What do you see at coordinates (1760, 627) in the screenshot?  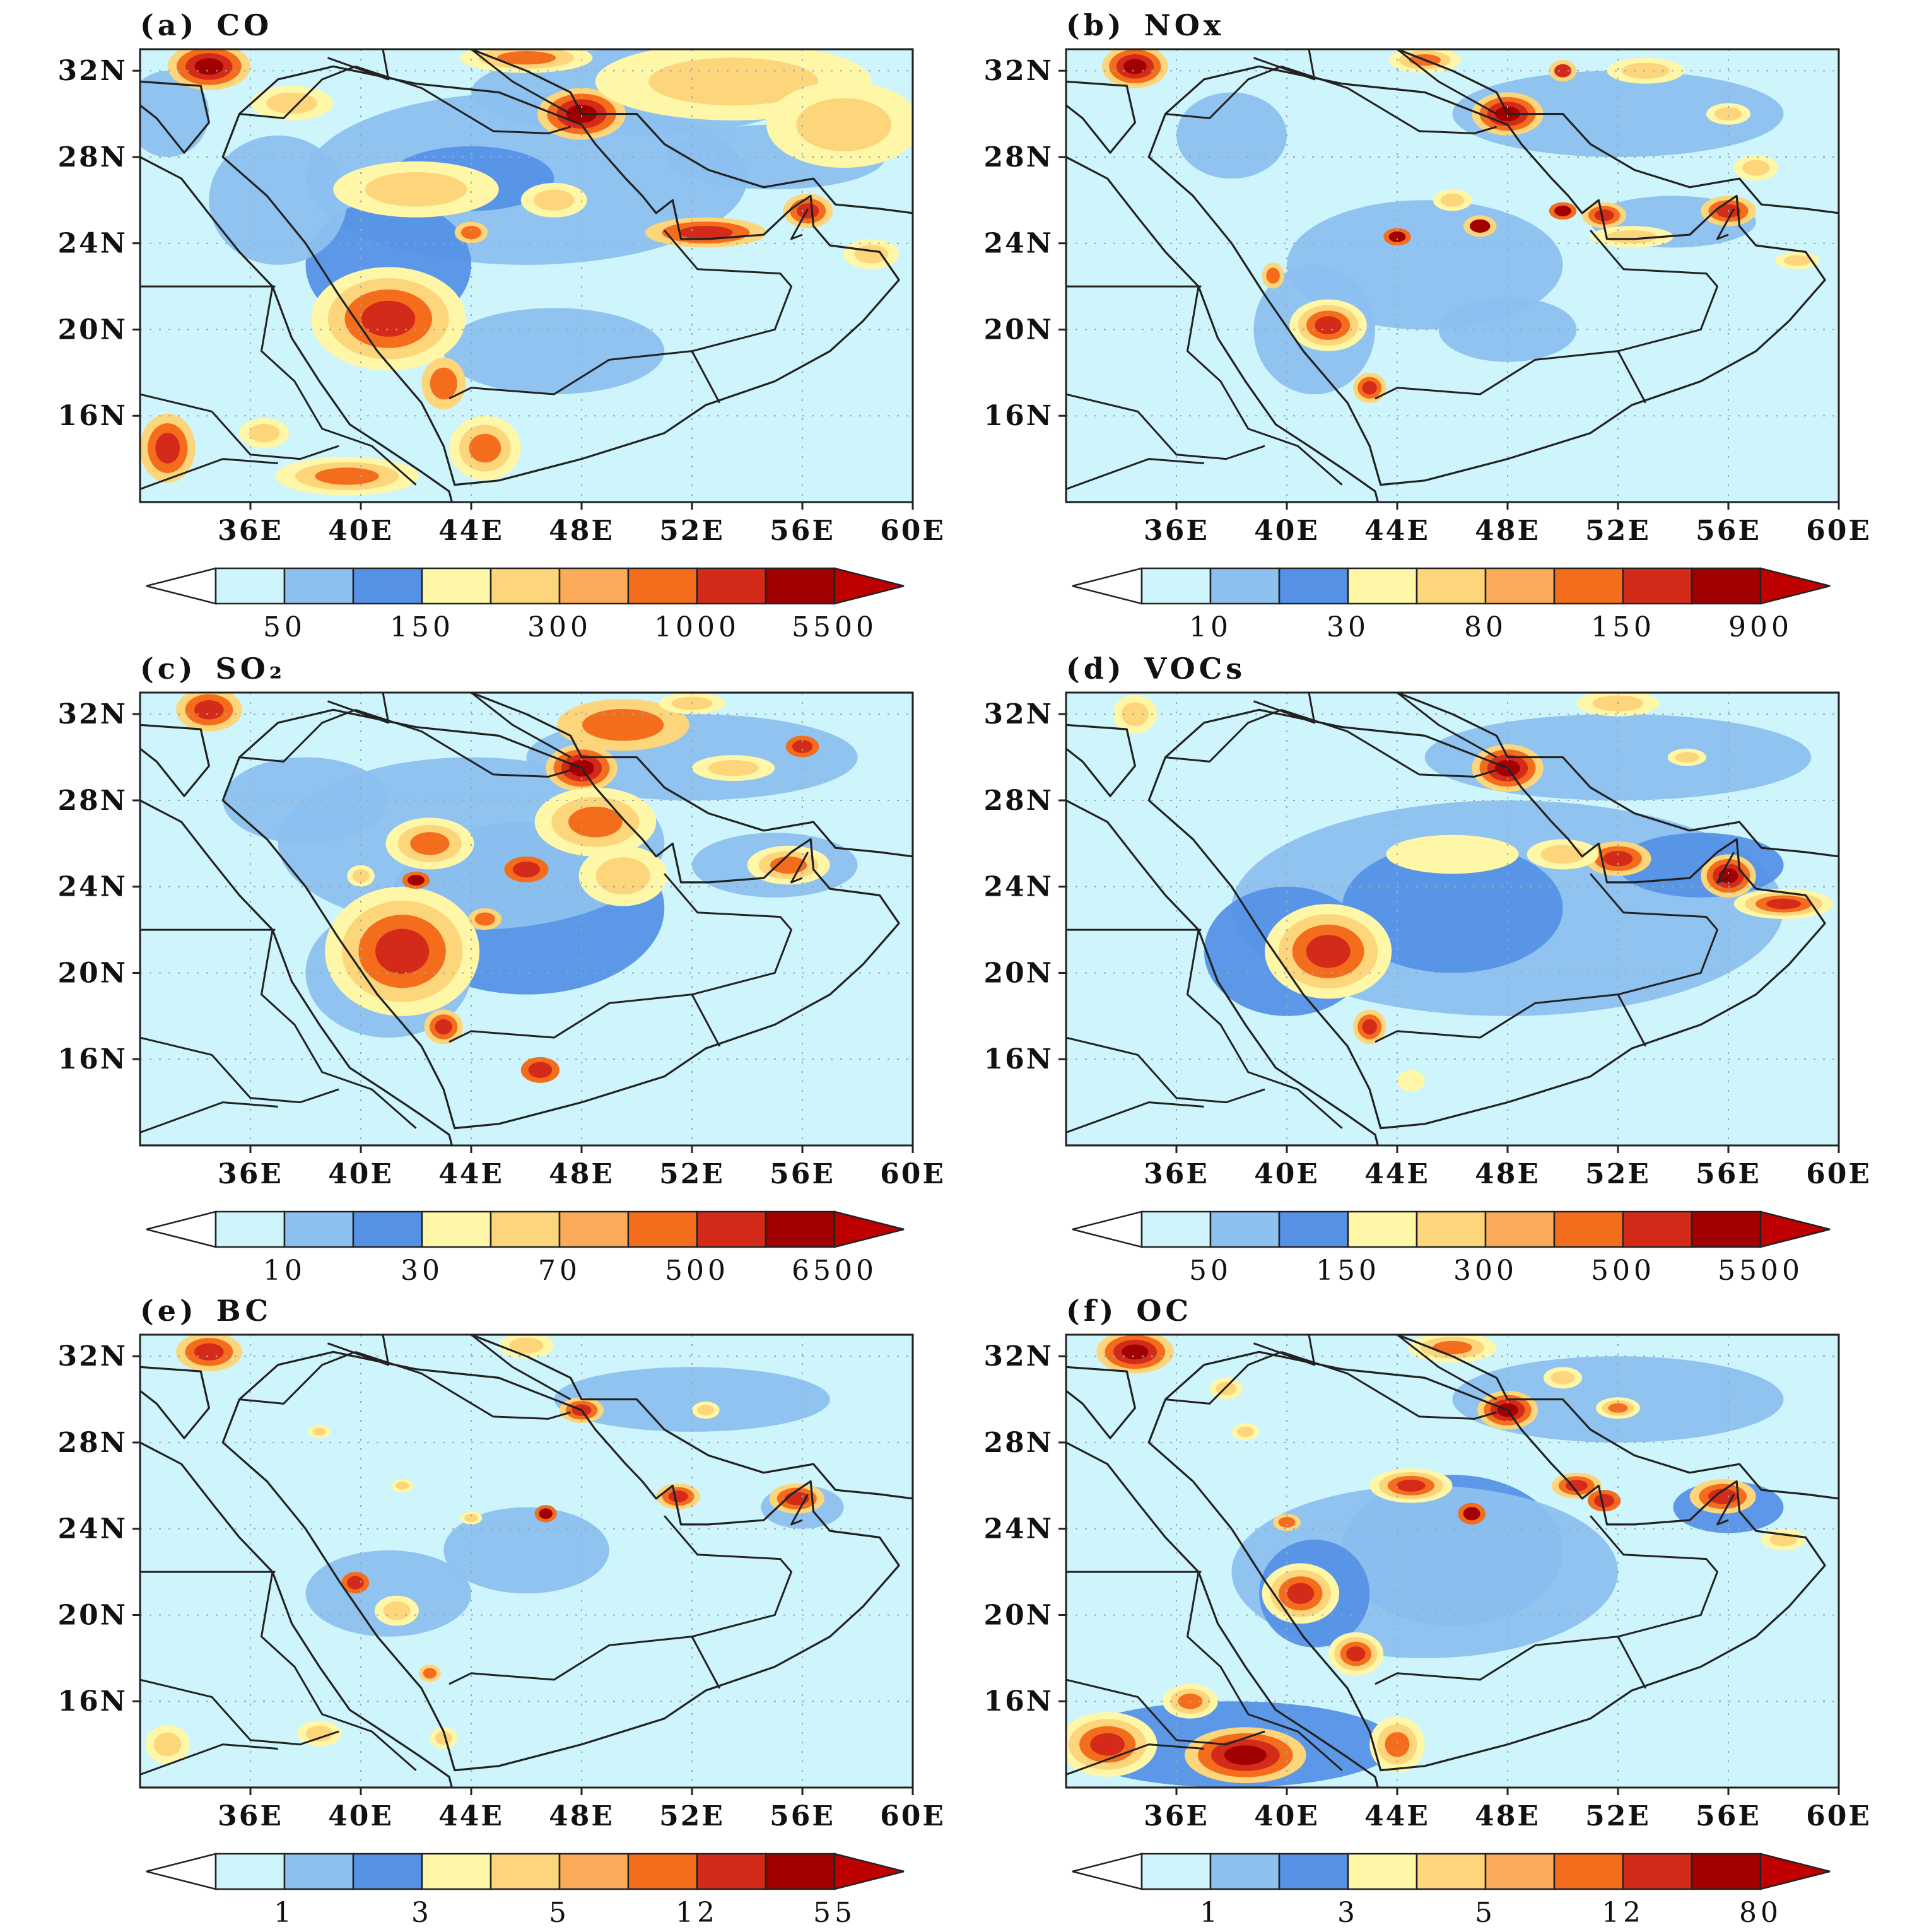 I see `colorbar-label: 900` at bounding box center [1760, 627].